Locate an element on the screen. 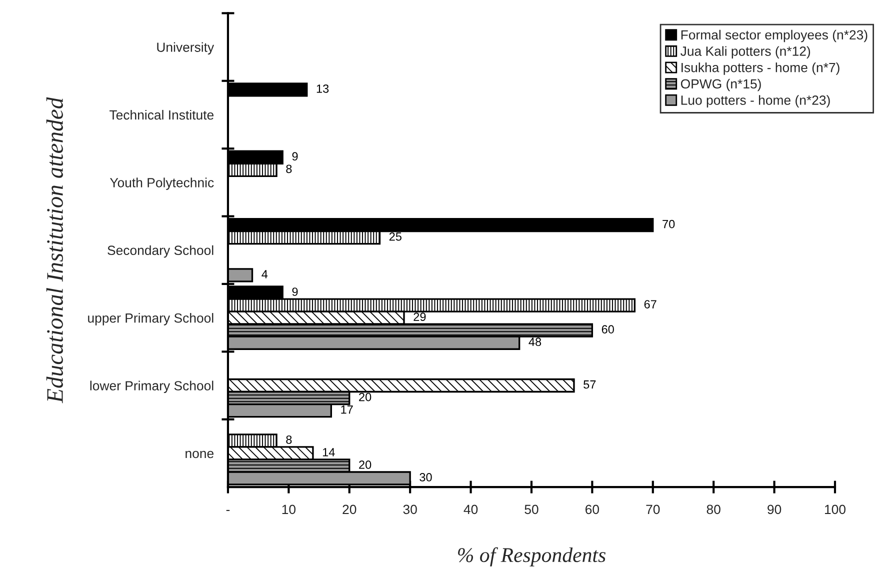 Image resolution: width=885 pixels, height=573 pixels. y-tick-label: Secondary School is located at coordinates (161, 251).